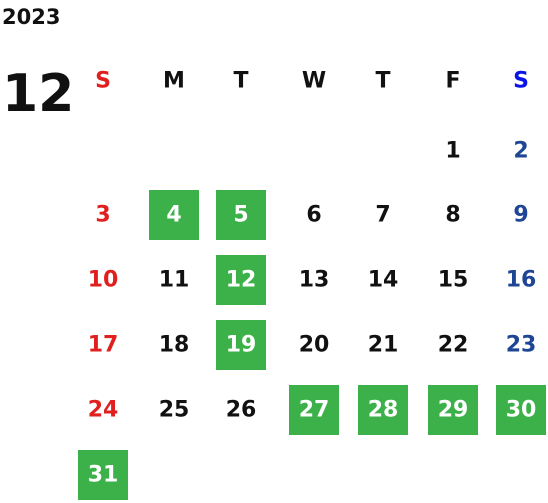 The image size is (548, 503). What do you see at coordinates (520, 215) in the screenshot?
I see `day-number: 9` at bounding box center [520, 215].